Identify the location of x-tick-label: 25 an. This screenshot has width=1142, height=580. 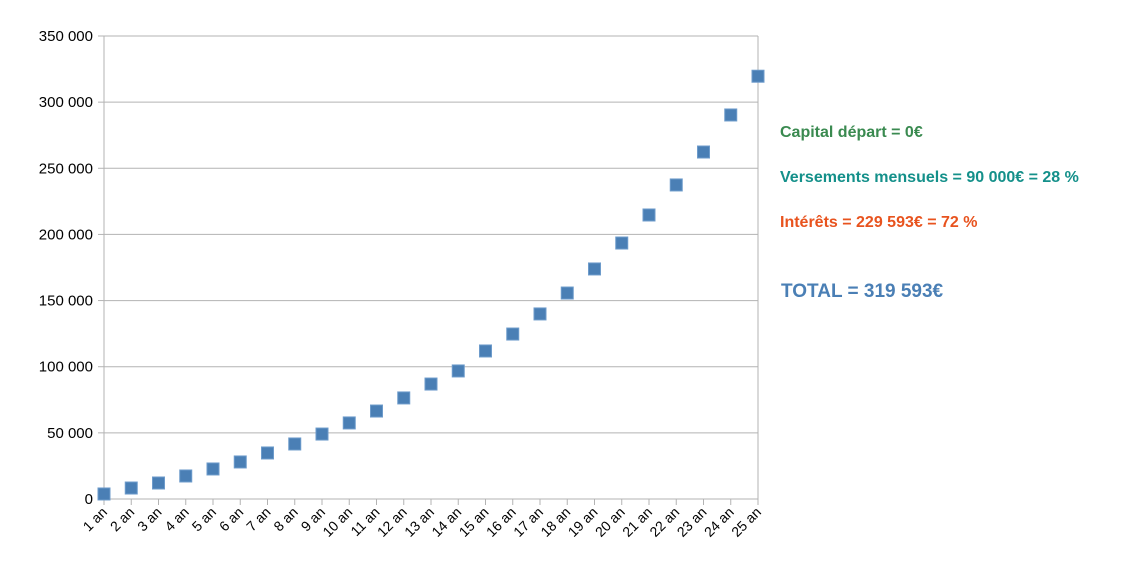
(746, 522).